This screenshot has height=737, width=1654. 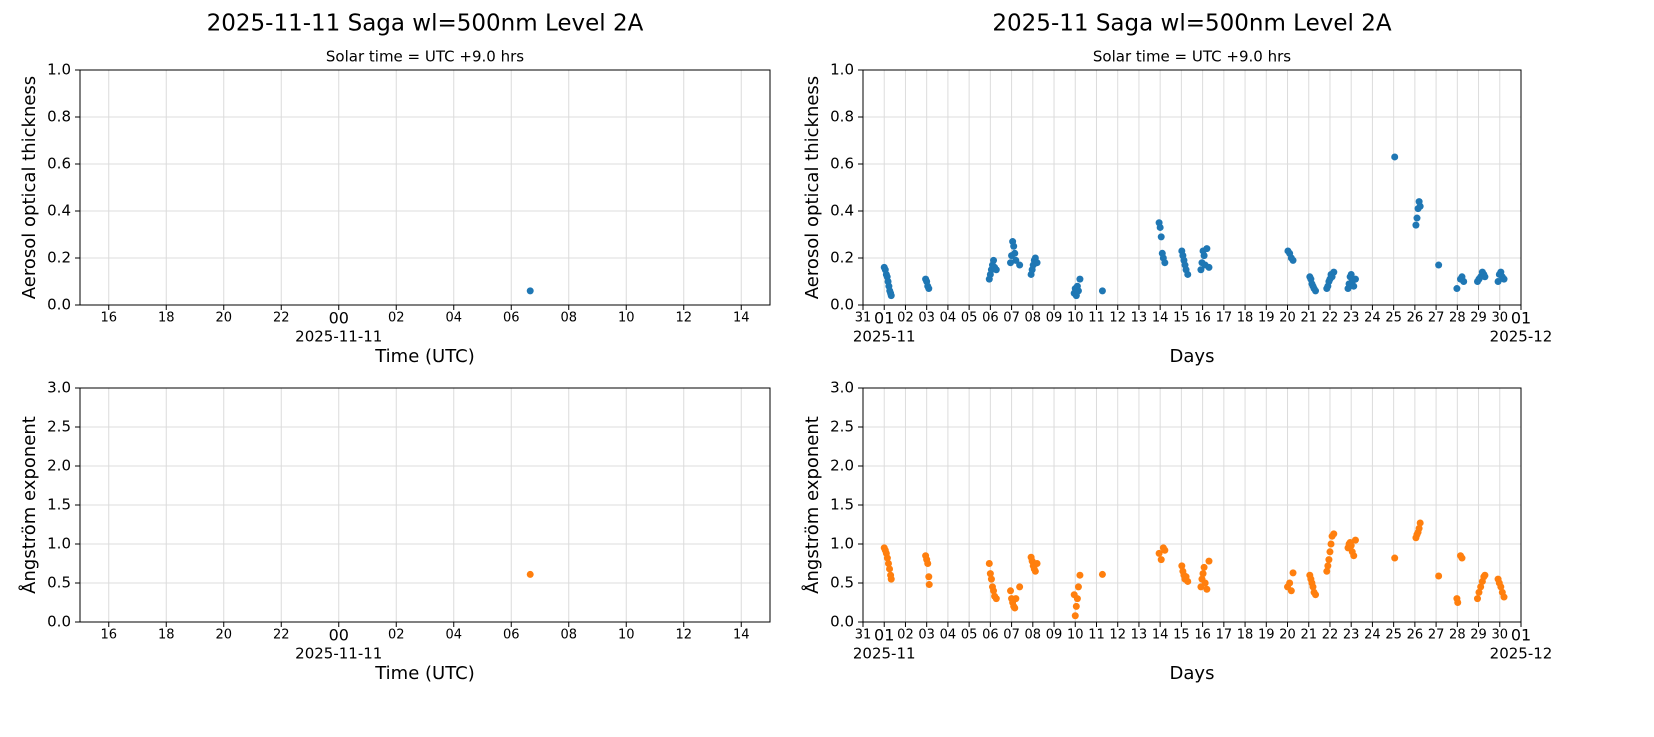 What do you see at coordinates (1202, 318) in the screenshot?
I see `x-tick-label: 16` at bounding box center [1202, 318].